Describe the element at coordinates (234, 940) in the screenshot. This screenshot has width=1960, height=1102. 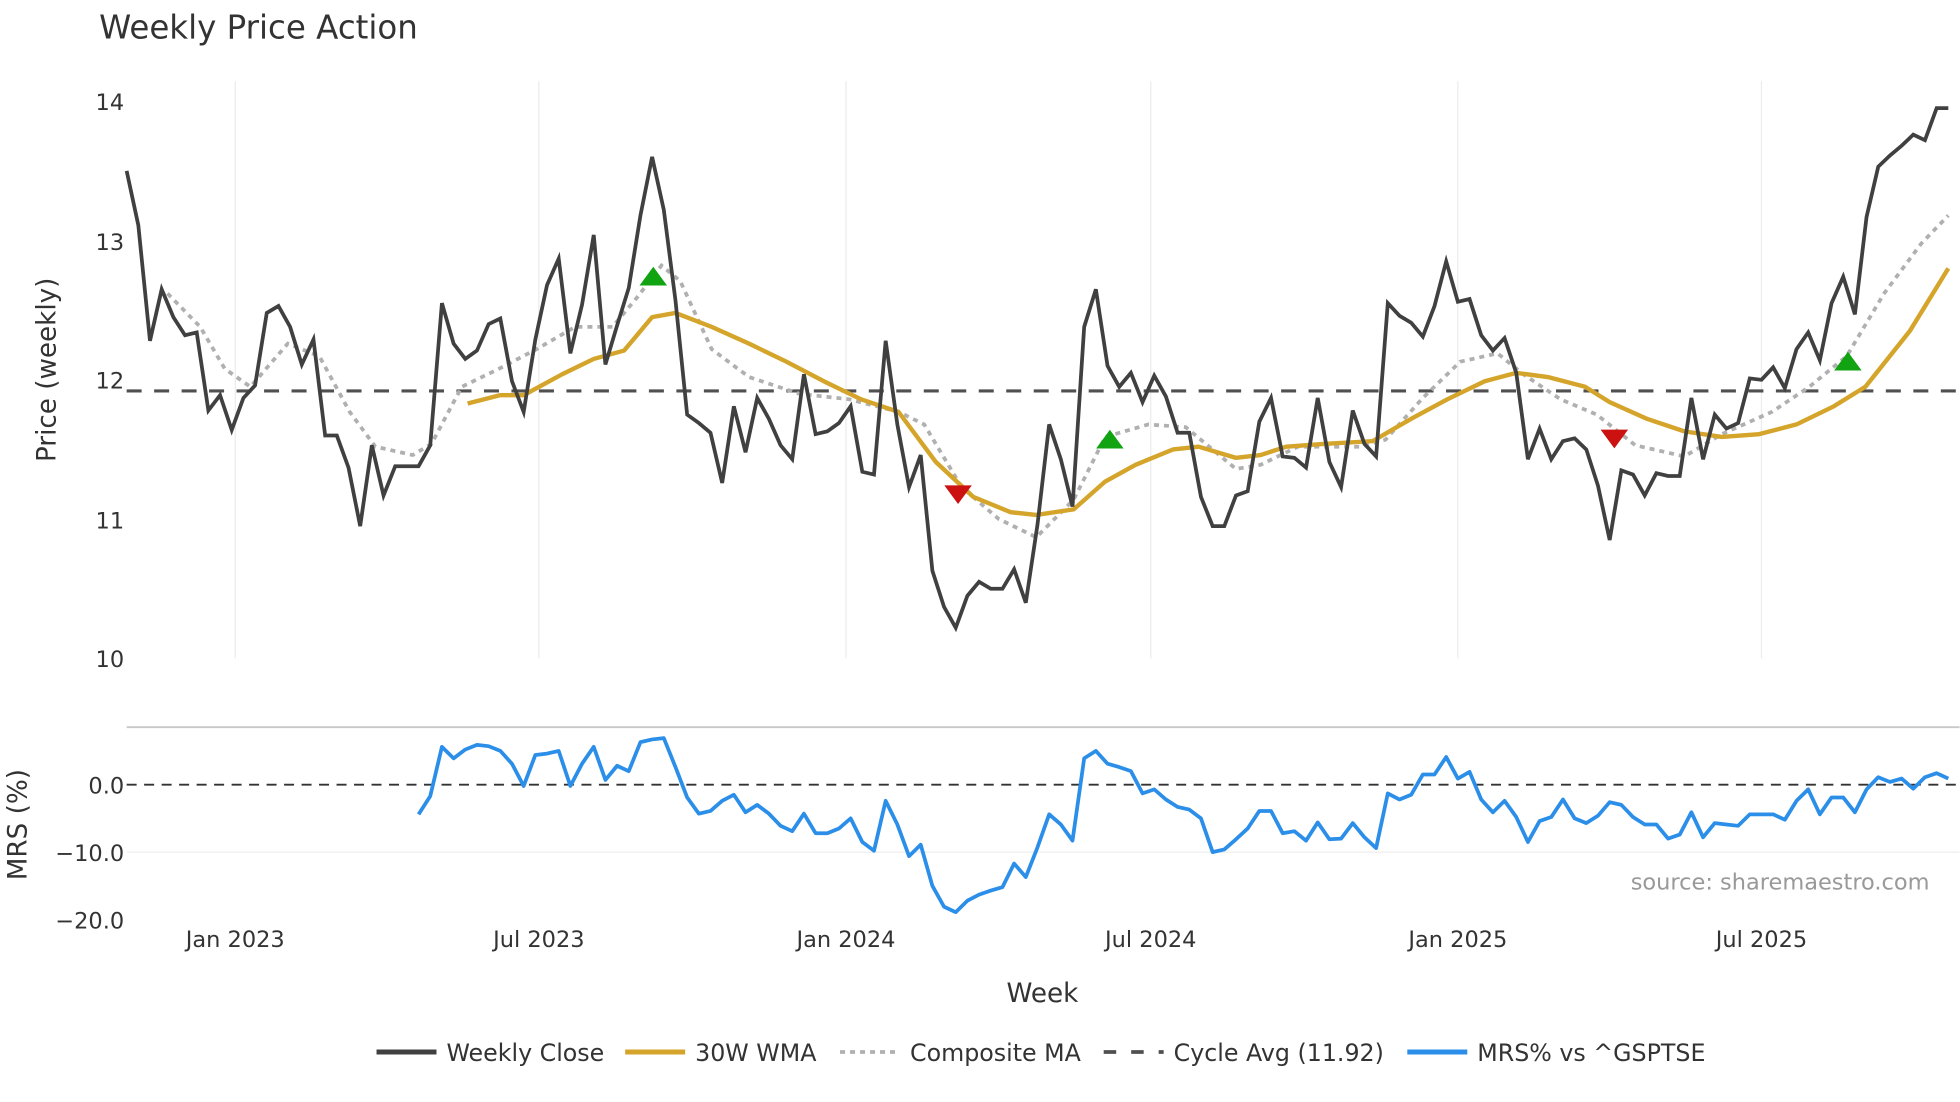
I see `x-tick-label: Jan 2023` at that location.